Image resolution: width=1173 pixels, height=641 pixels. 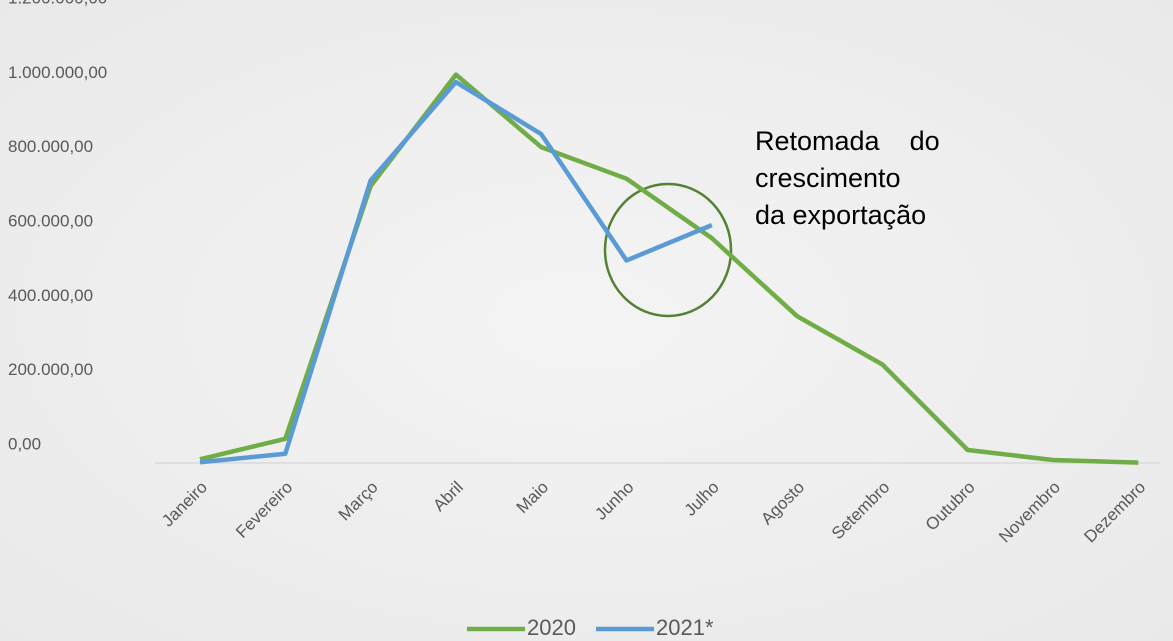 What do you see at coordinates (840, 215) in the screenshot?
I see `annotation: da exportação` at bounding box center [840, 215].